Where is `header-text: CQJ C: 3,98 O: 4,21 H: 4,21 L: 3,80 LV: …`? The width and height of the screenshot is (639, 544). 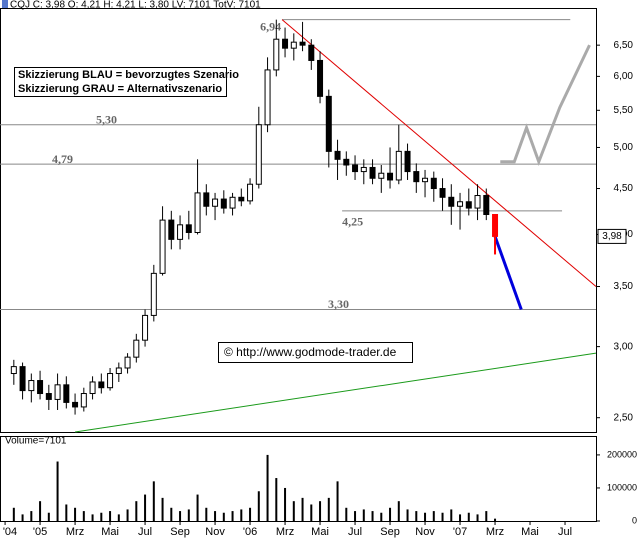
header-text: CQJ C: 3,98 O: 4,21 H: 4,21 L: 3,80 LV: … is located at coordinates (135, 5).